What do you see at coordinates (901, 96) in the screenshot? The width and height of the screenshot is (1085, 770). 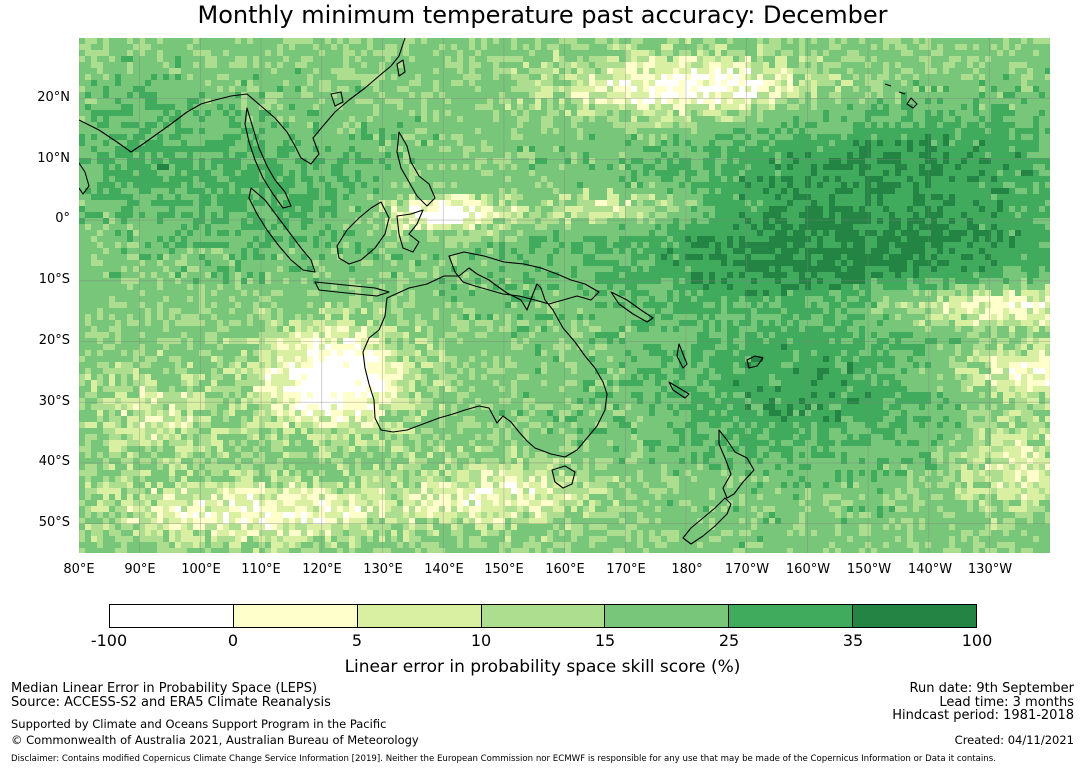 I see `coastline-hawaii` at bounding box center [901, 96].